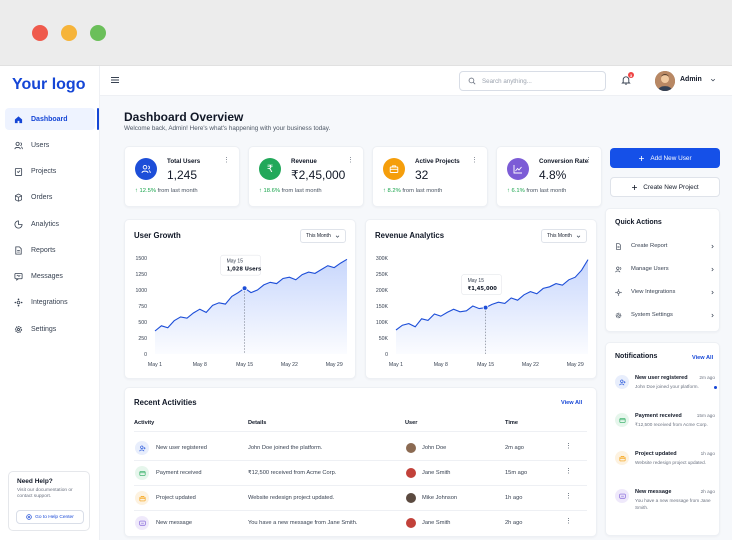  What do you see at coordinates (144, 423) in the screenshot?
I see `column-header-activity: Activity` at bounding box center [144, 423].